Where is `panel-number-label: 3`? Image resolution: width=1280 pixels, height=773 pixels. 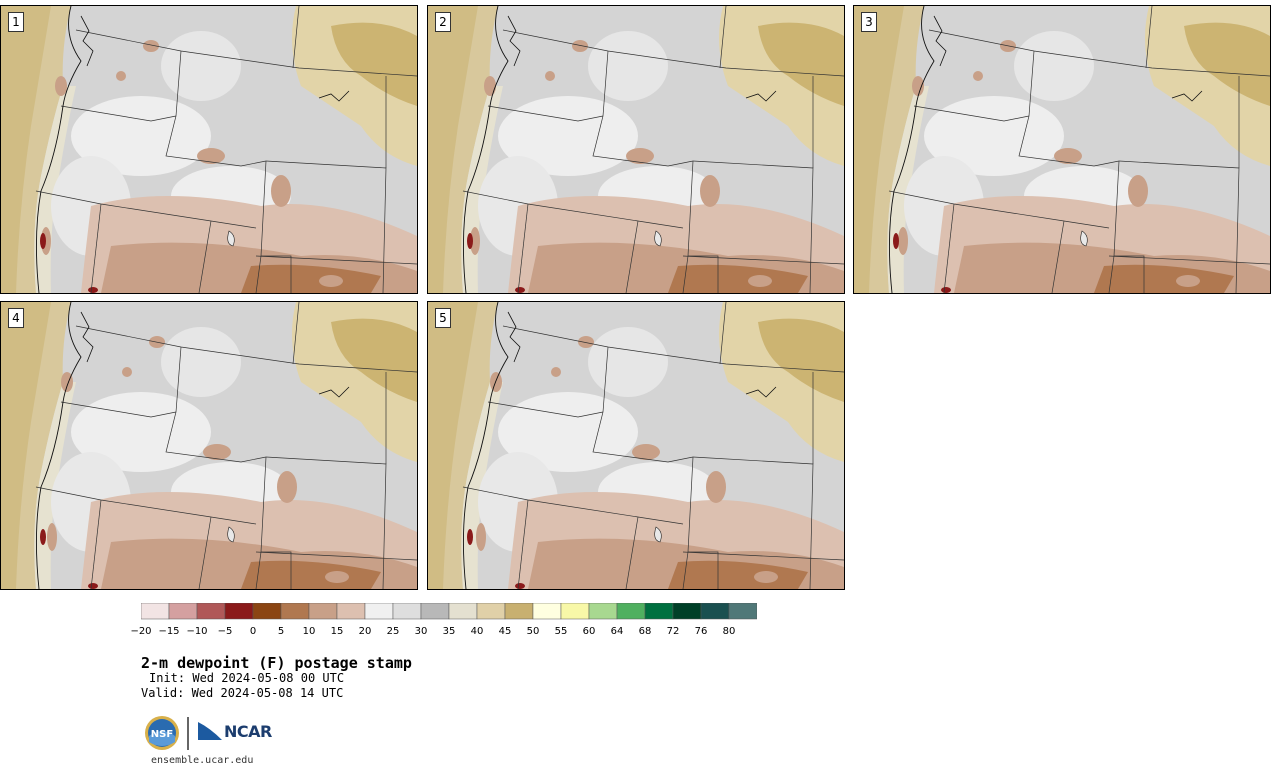 panel-number-label: 3 is located at coordinates (869, 22).